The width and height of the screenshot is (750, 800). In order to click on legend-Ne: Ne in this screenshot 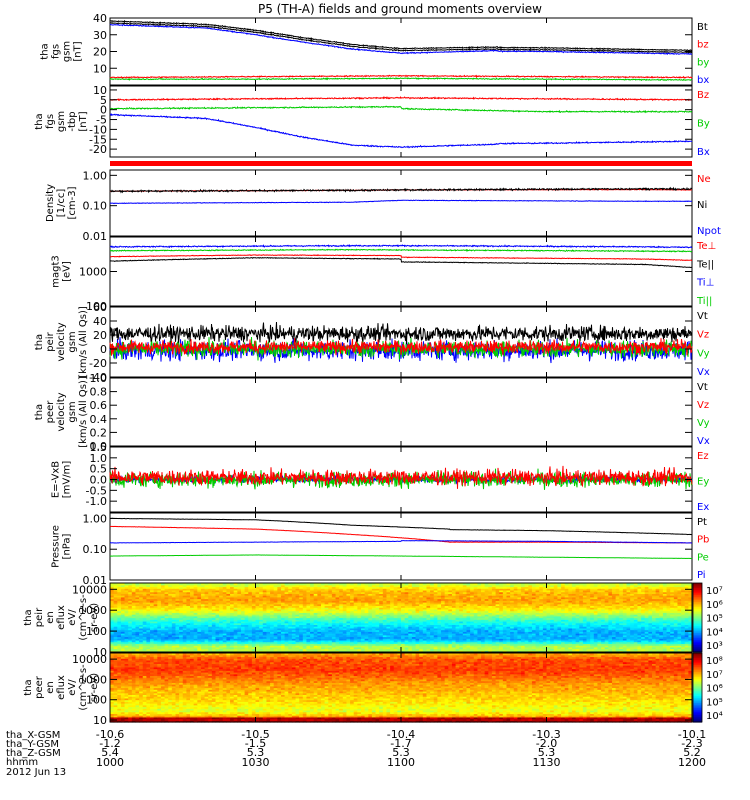, I will do `click(704, 179)`.